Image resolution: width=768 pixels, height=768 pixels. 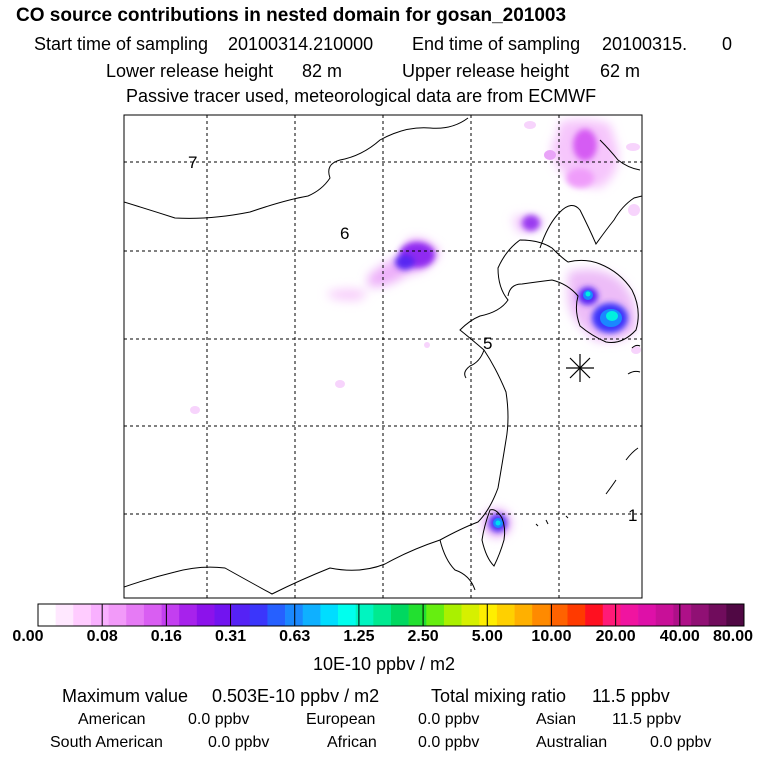 I want to click on colorbar-label: 5.00, so click(x=487, y=636).